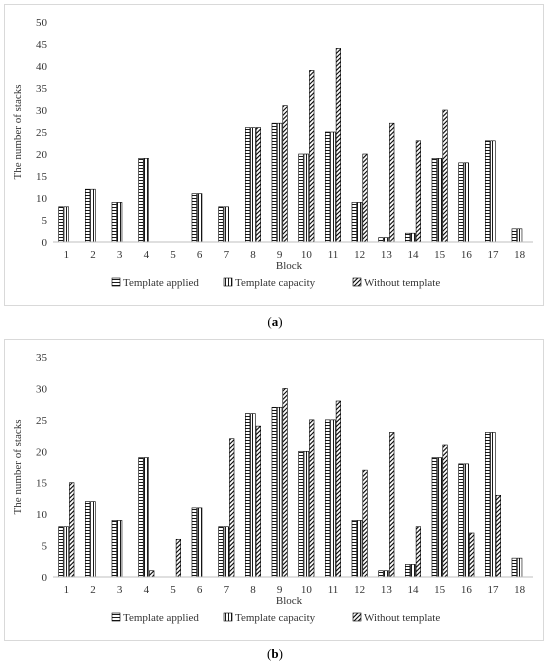 This screenshot has width=550, height=663. Describe the element at coordinates (42, 155) in the screenshot. I see `y-tick-label: 20` at that location.